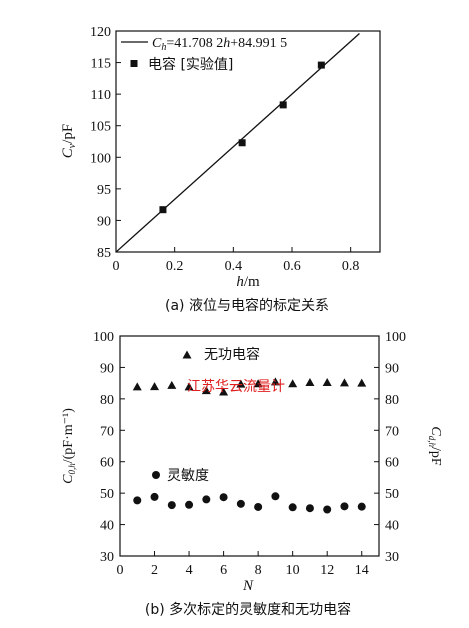  What do you see at coordinates (190, 64) in the screenshot?
I see `chart-a-legend-series-label: 电容 [实验值]` at bounding box center [190, 64].